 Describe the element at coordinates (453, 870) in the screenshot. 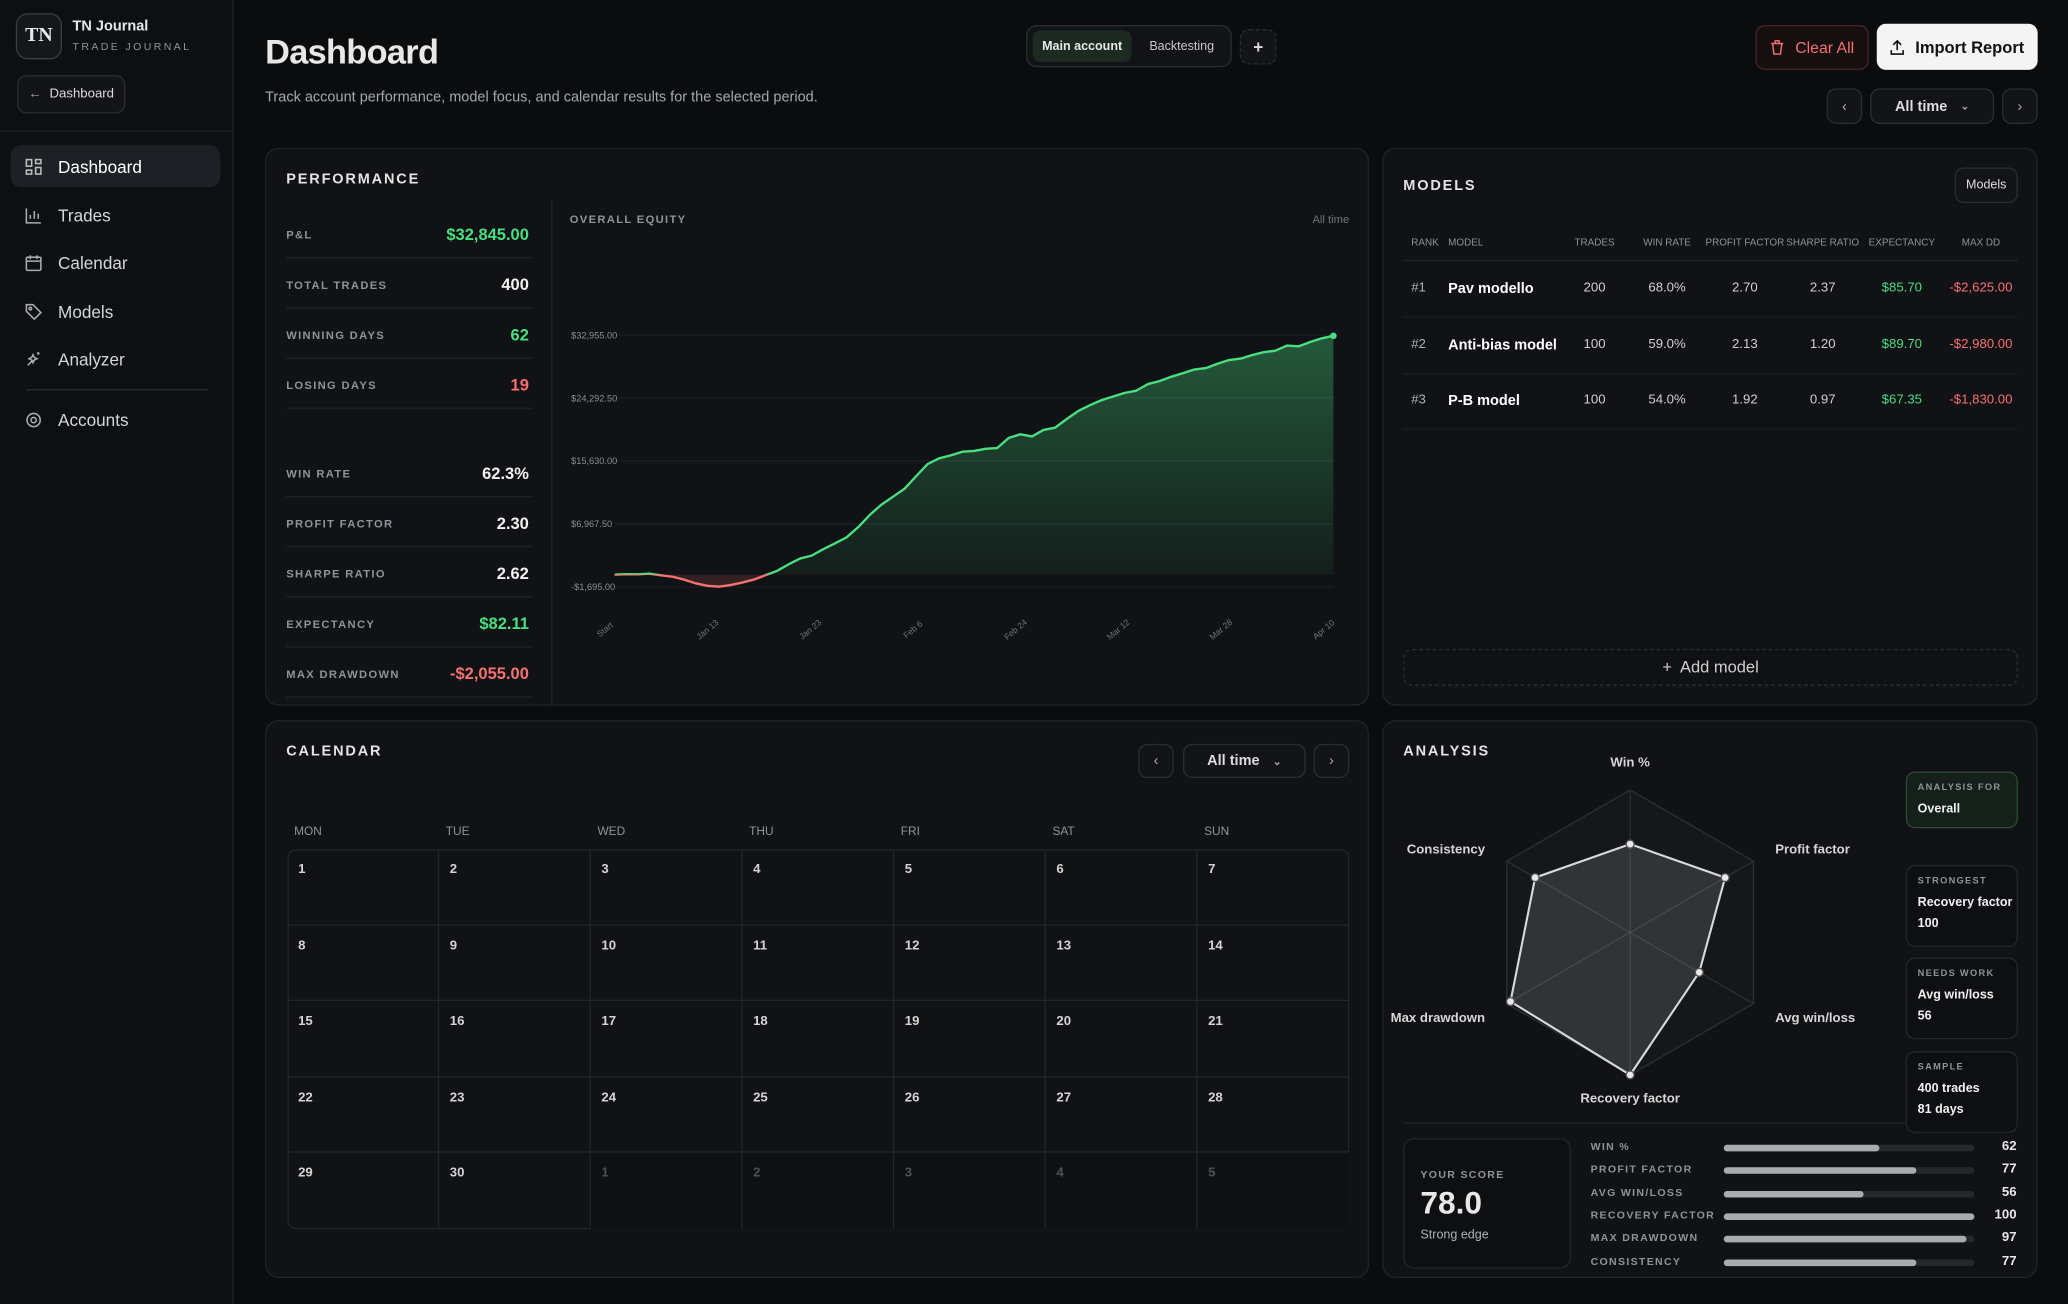

I see `day-number: 2` at that location.